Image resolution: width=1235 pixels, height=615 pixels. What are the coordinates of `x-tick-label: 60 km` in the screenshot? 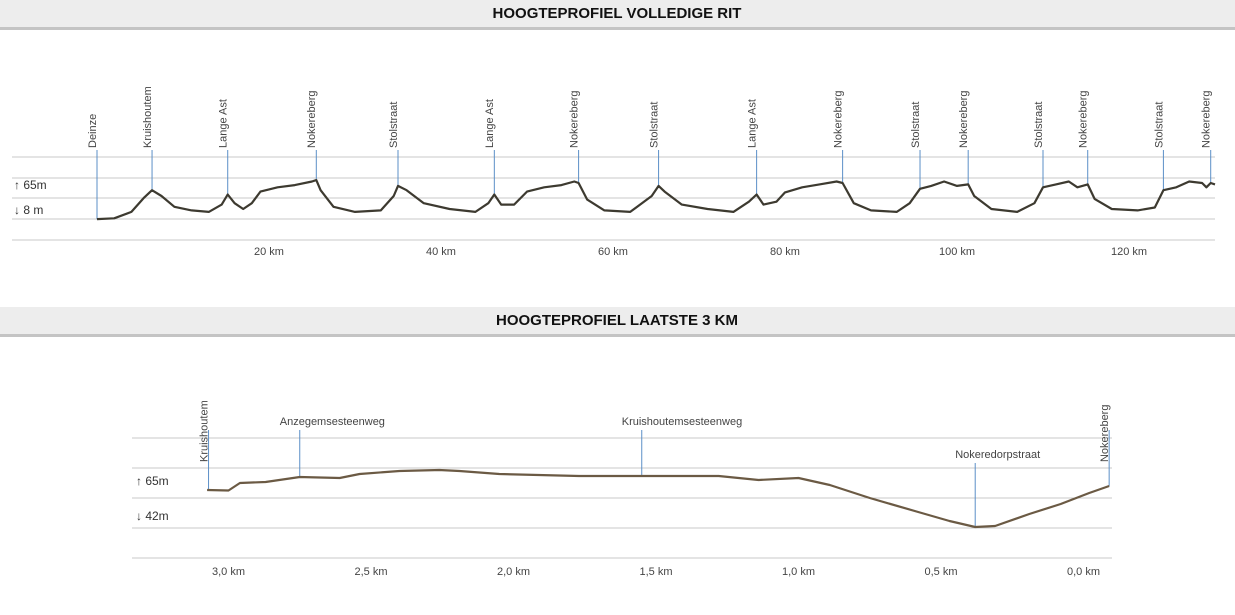 It's located at (613, 252).